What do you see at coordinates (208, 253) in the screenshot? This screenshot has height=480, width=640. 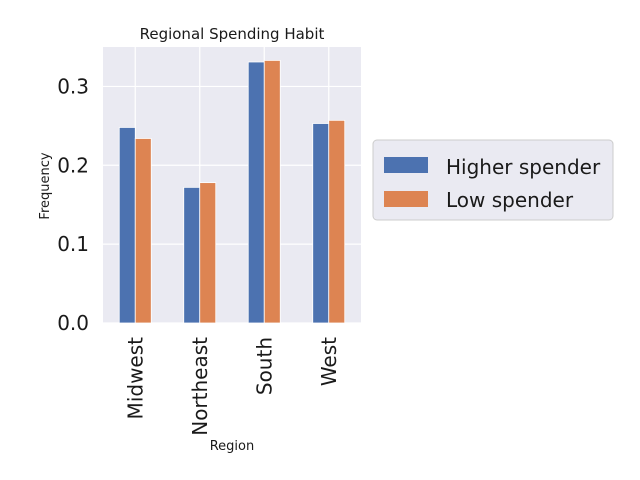 I see `bar-low-spender-northeast` at bounding box center [208, 253].